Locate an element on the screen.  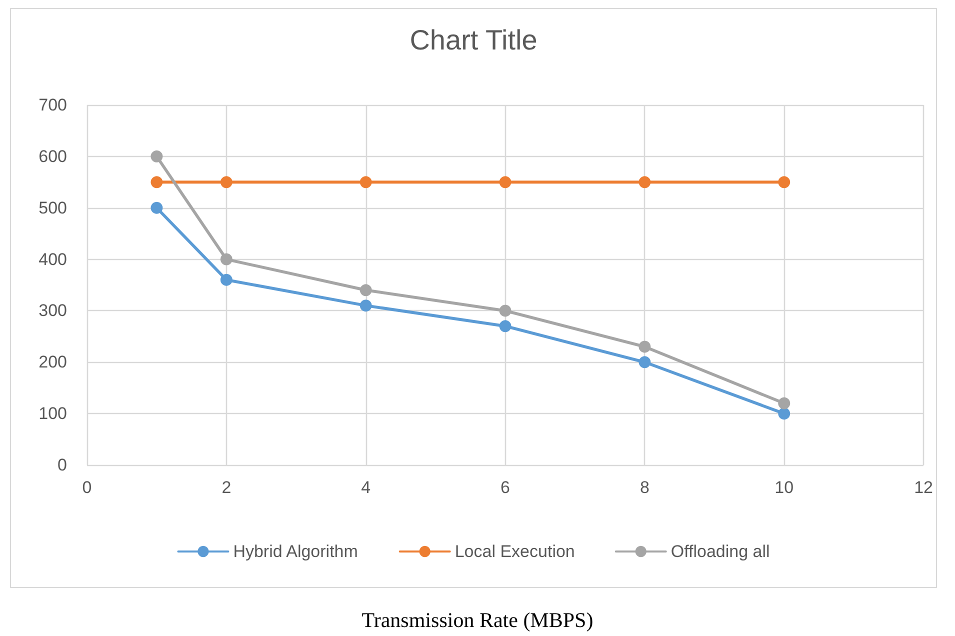
x-tick-label: 0 is located at coordinates (87, 487).